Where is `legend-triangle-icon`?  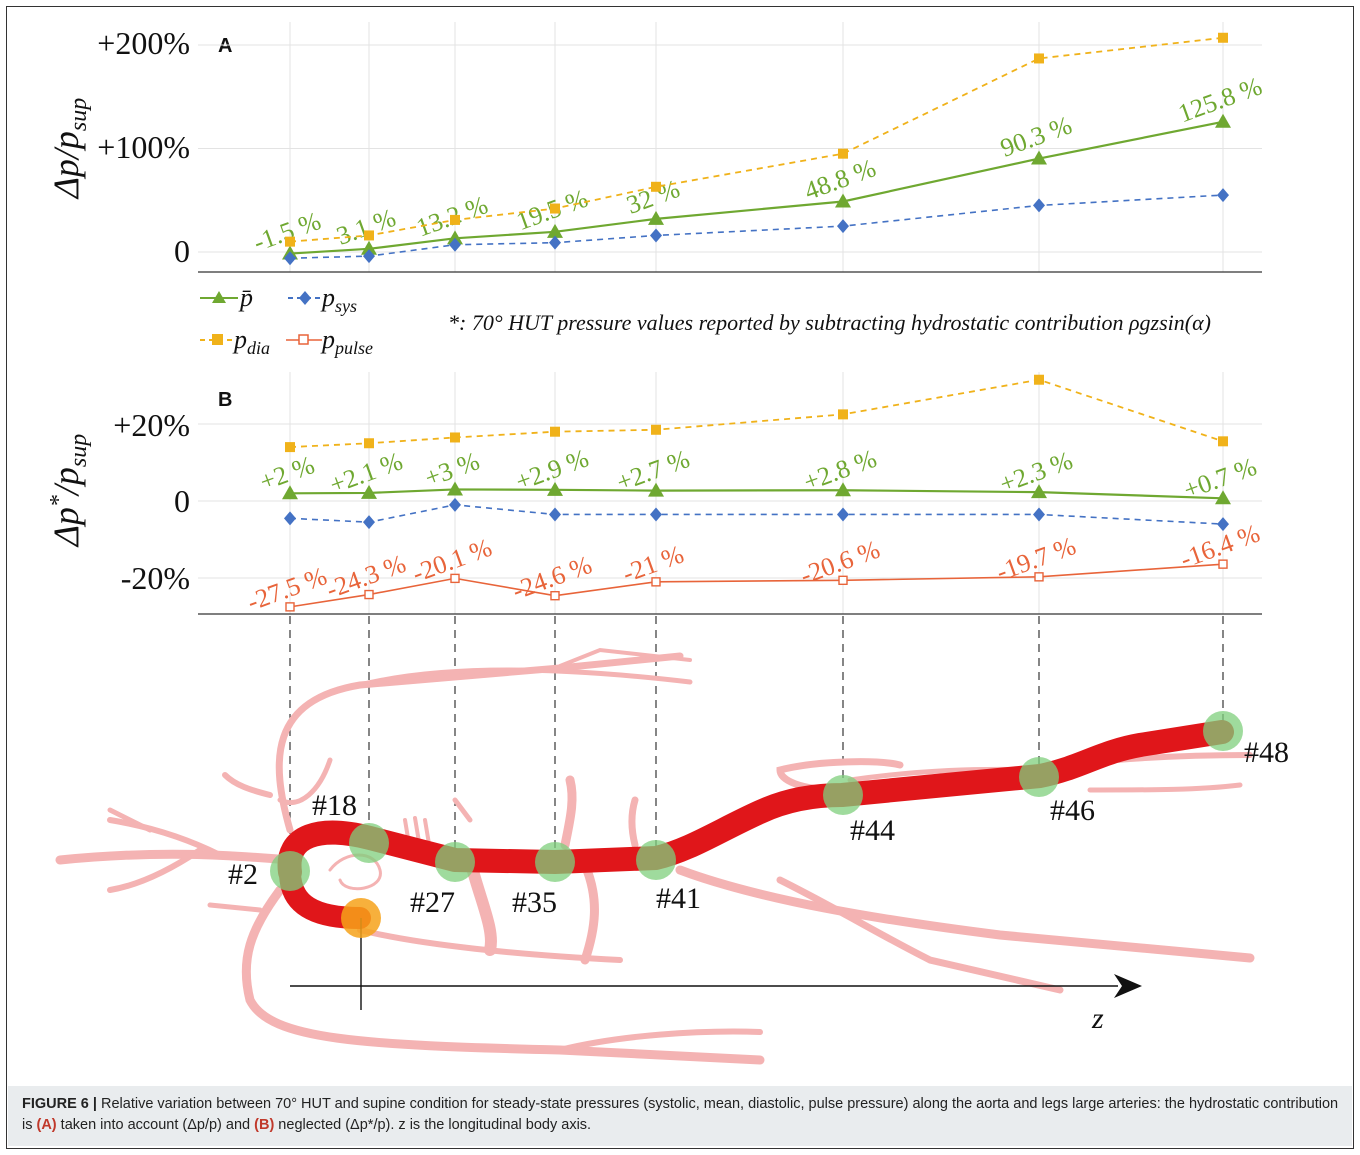
legend-triangle-icon is located at coordinates (219, 297).